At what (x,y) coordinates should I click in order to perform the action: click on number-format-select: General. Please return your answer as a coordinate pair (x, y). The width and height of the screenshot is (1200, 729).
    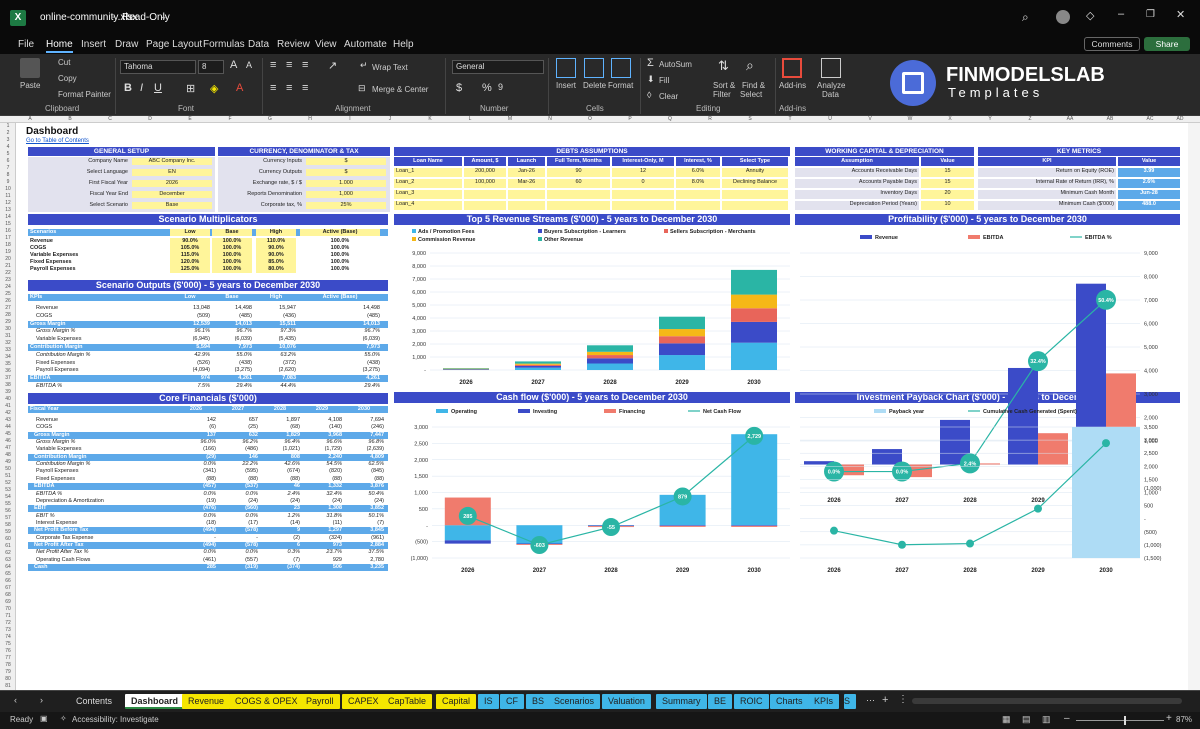
    Looking at the image, I should click on (498, 67).